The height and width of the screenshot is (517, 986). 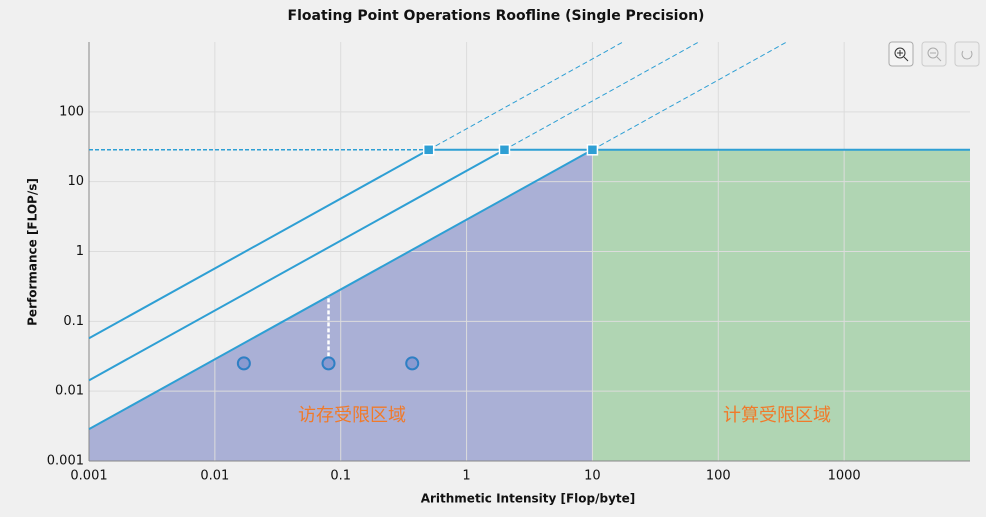 I want to click on y-tick-label: 1, so click(x=80, y=251).